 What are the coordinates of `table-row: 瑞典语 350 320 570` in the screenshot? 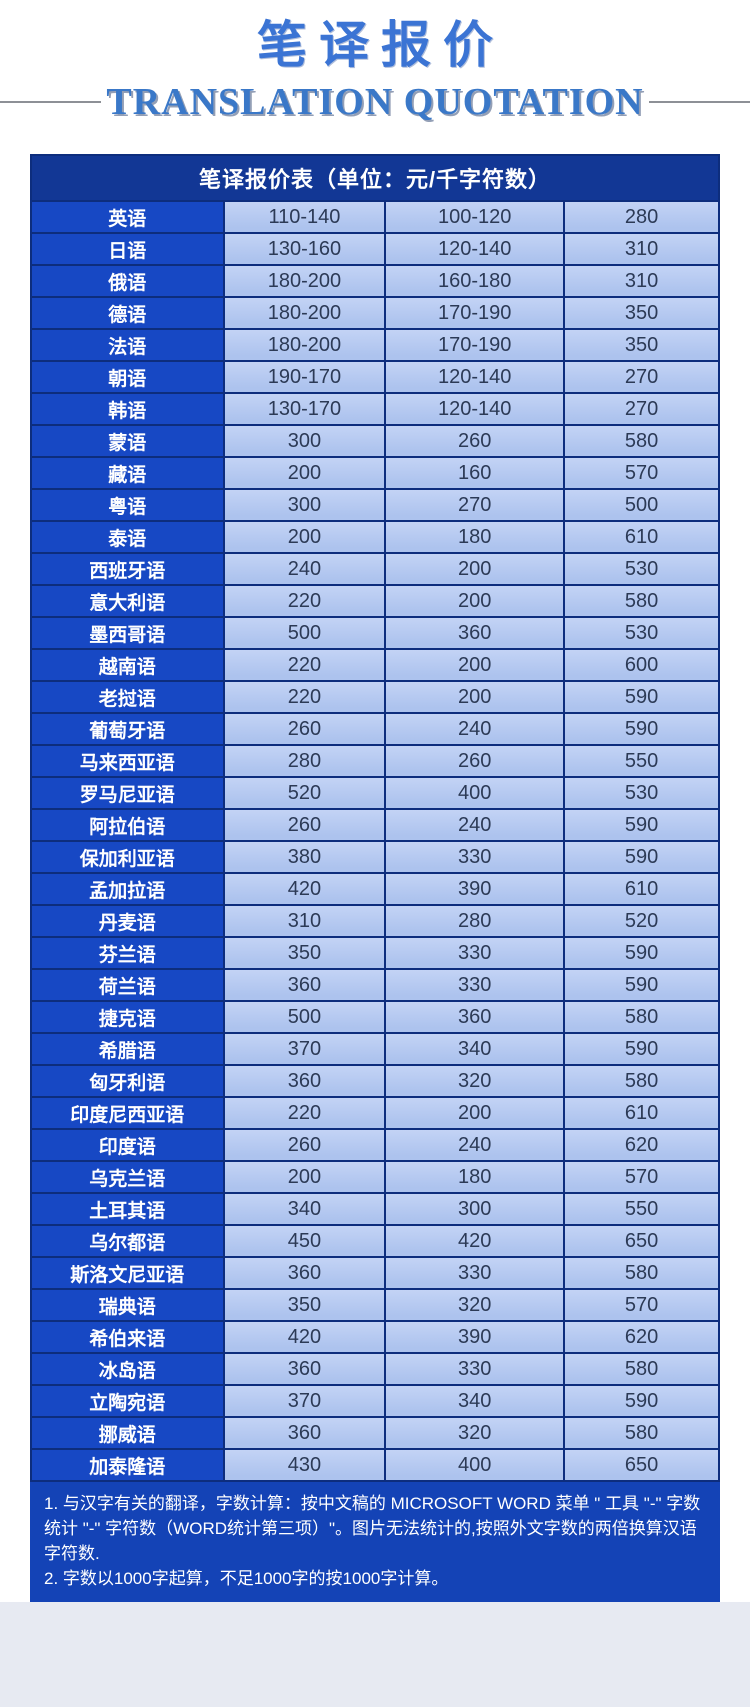 It's located at (375, 1305).